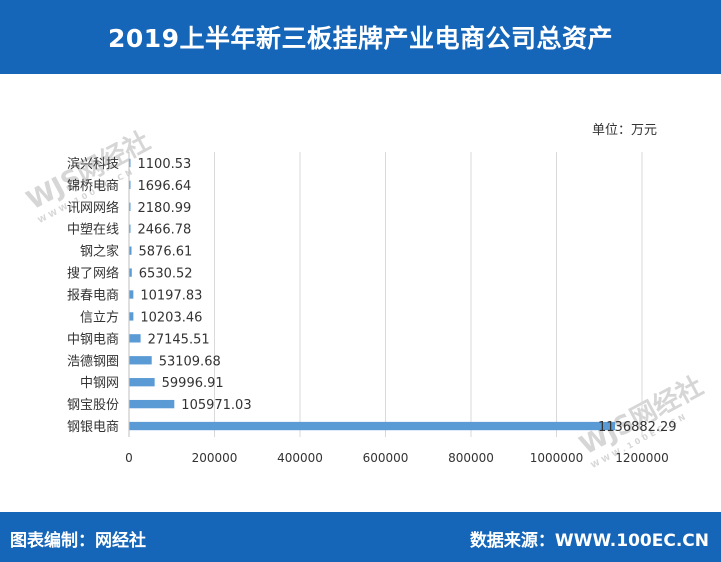 The image size is (721, 562). I want to click on category-label: 滨兴科技, so click(93, 164).